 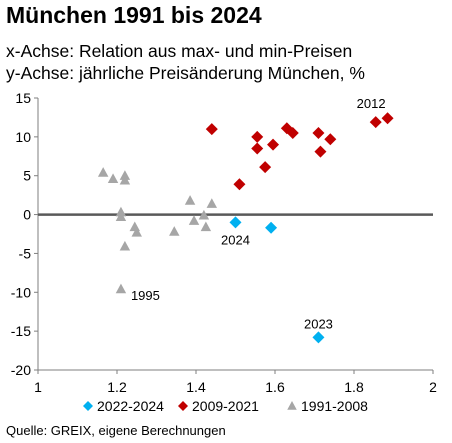 I want to click on source-note: Quelle: GREIX, eigene Berechnungen, so click(x=116, y=430).